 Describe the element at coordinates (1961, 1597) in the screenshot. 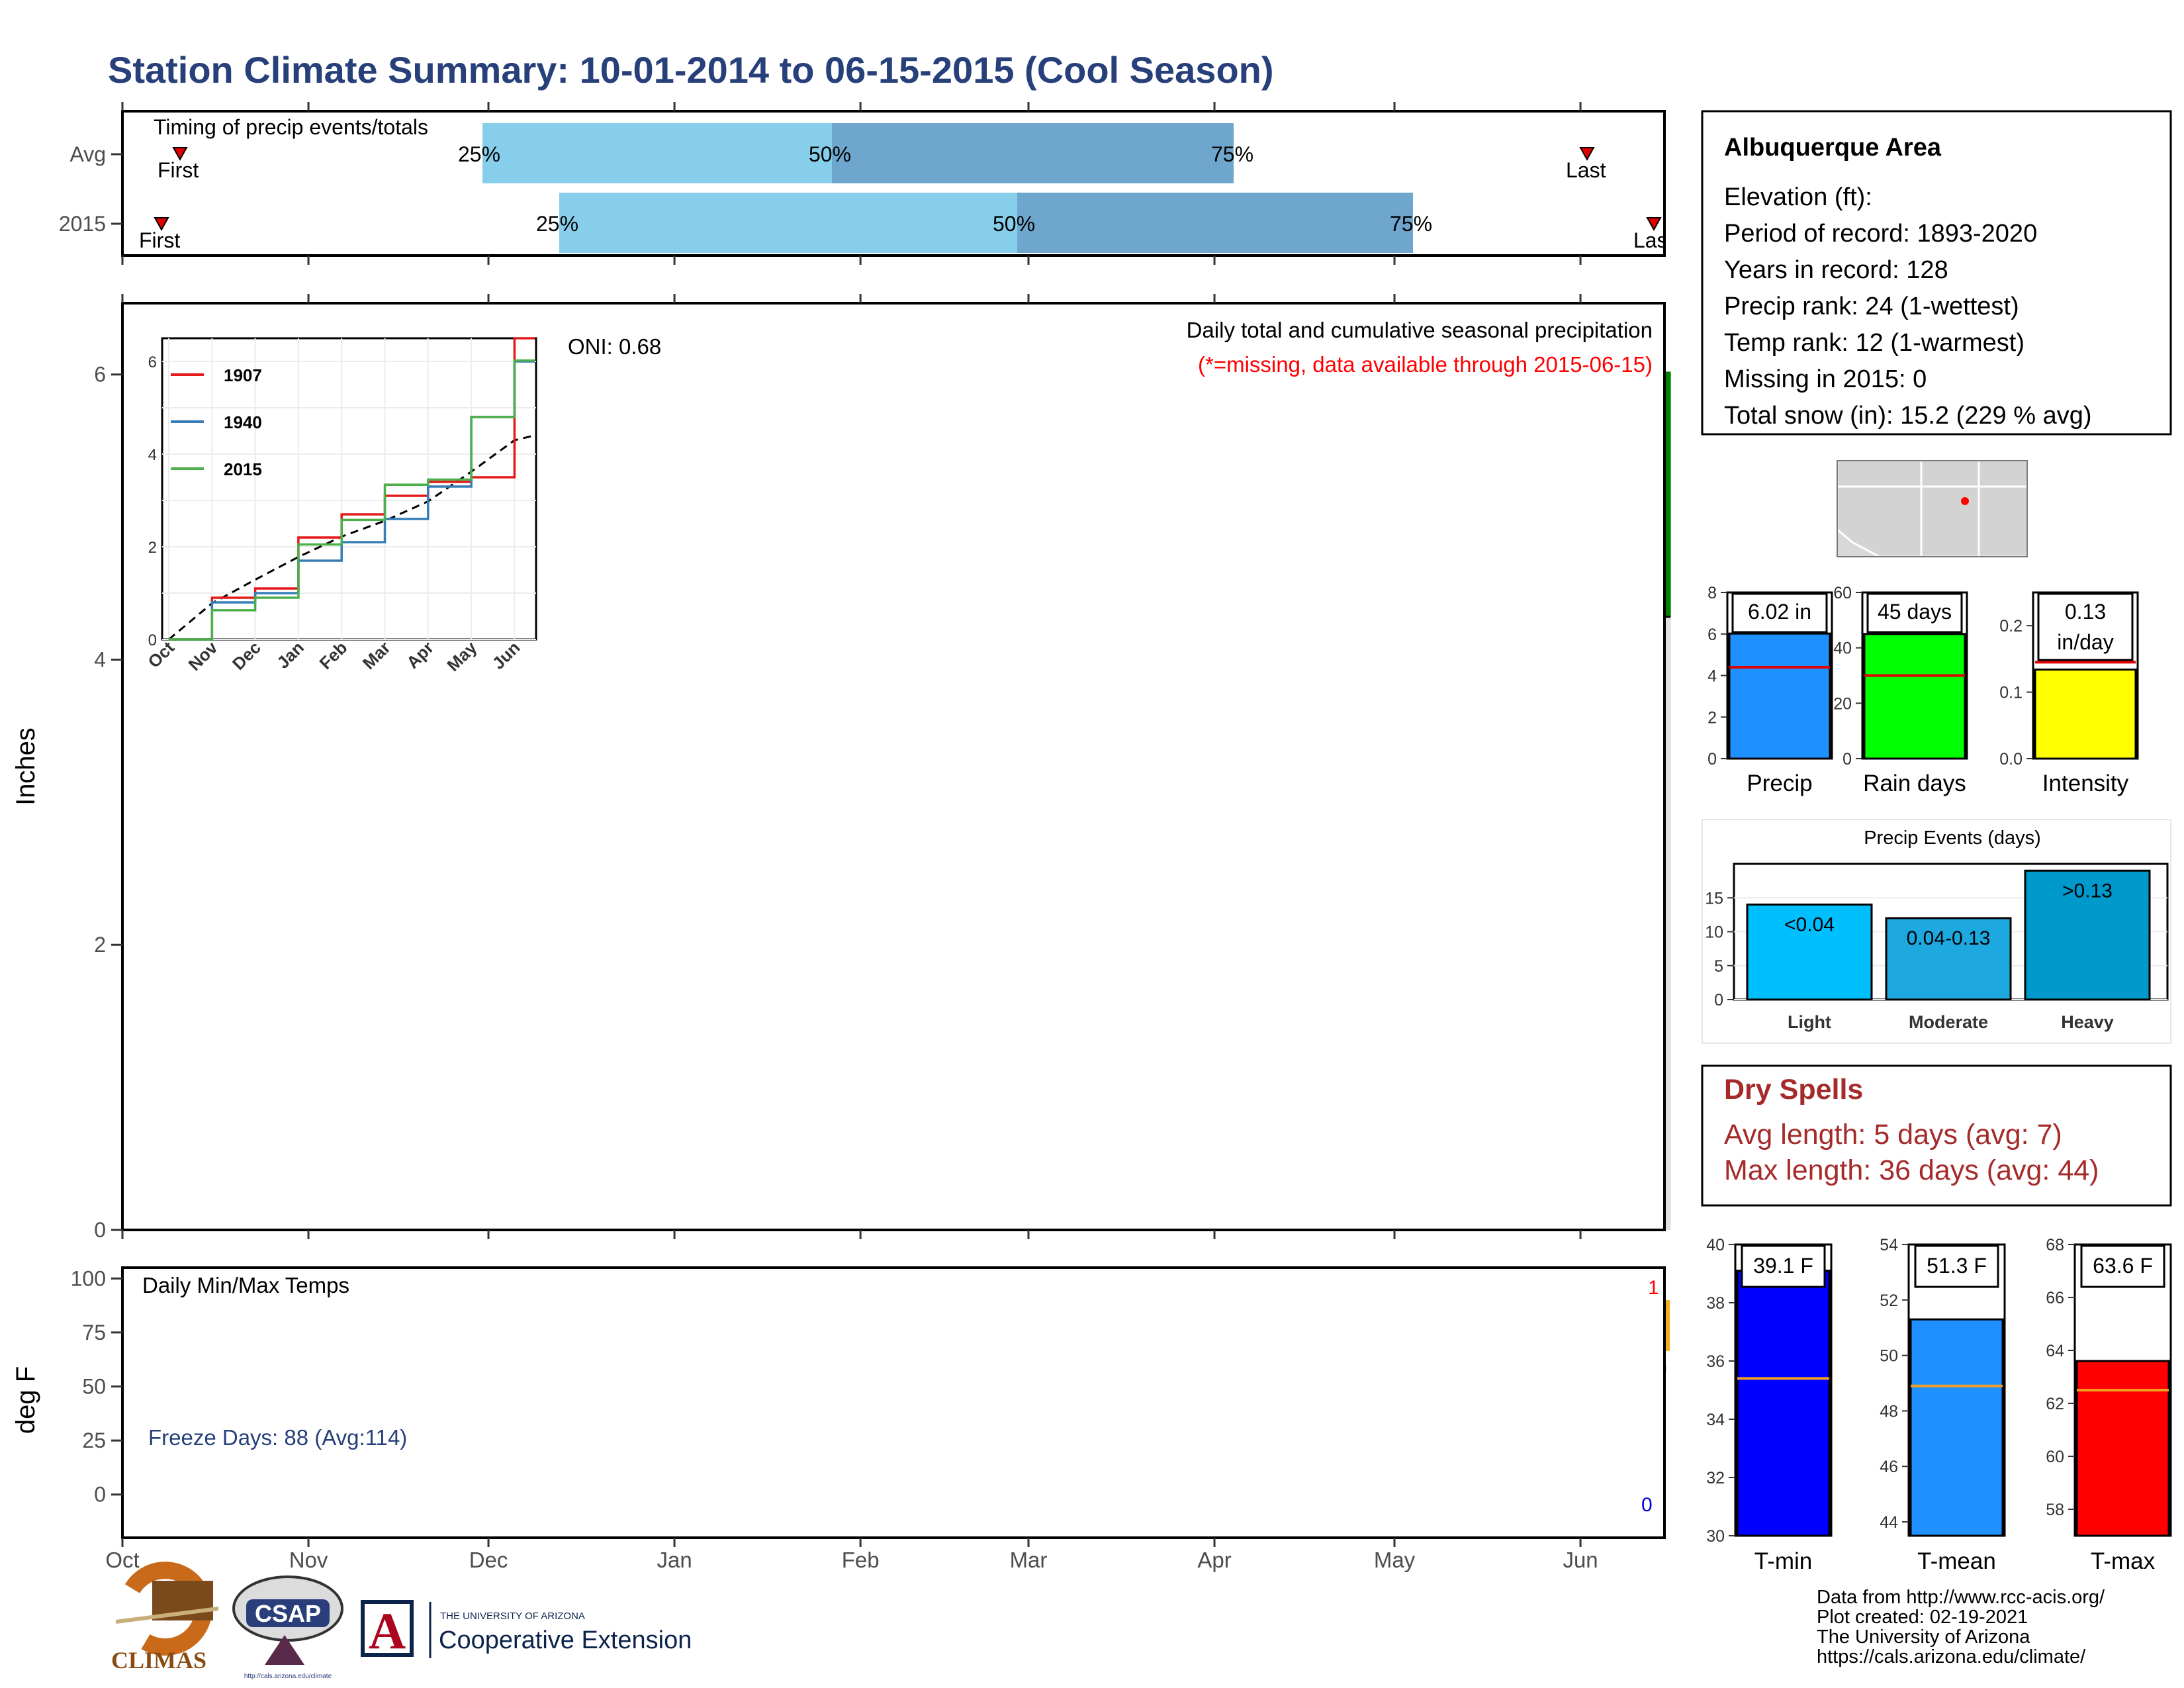

I see `credit-line-1: Data from http://www.rcc-acis.org/` at that location.